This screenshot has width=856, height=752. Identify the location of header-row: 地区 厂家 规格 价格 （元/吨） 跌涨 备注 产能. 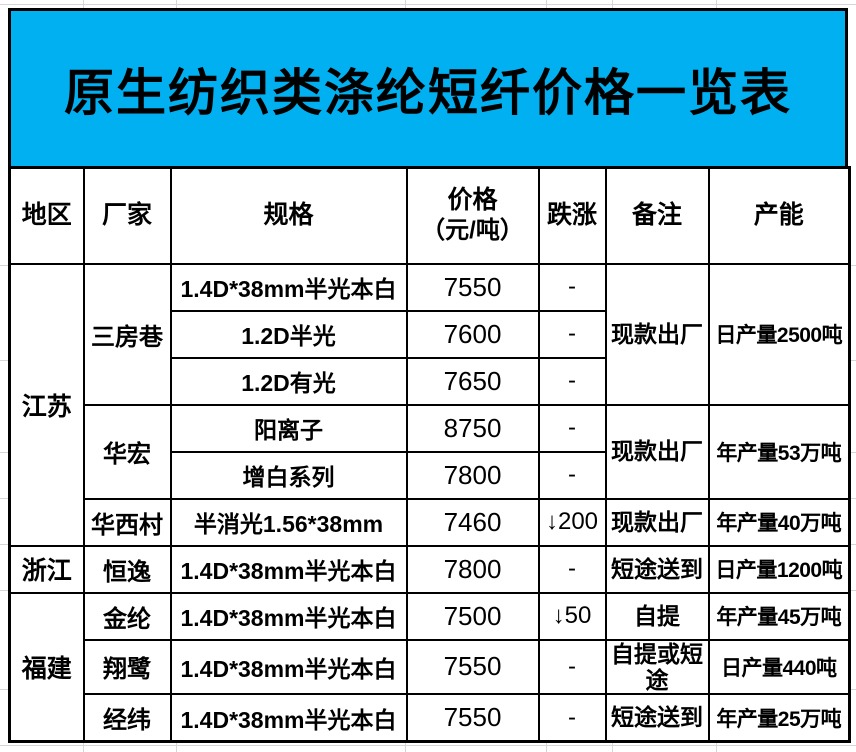
(429, 215).